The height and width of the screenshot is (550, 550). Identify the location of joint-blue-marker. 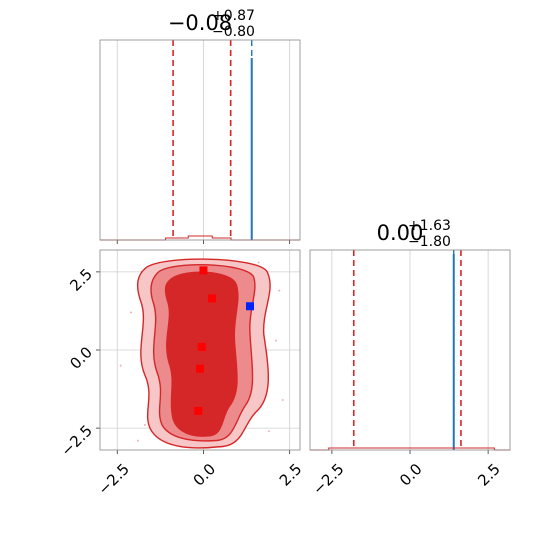
(250, 306).